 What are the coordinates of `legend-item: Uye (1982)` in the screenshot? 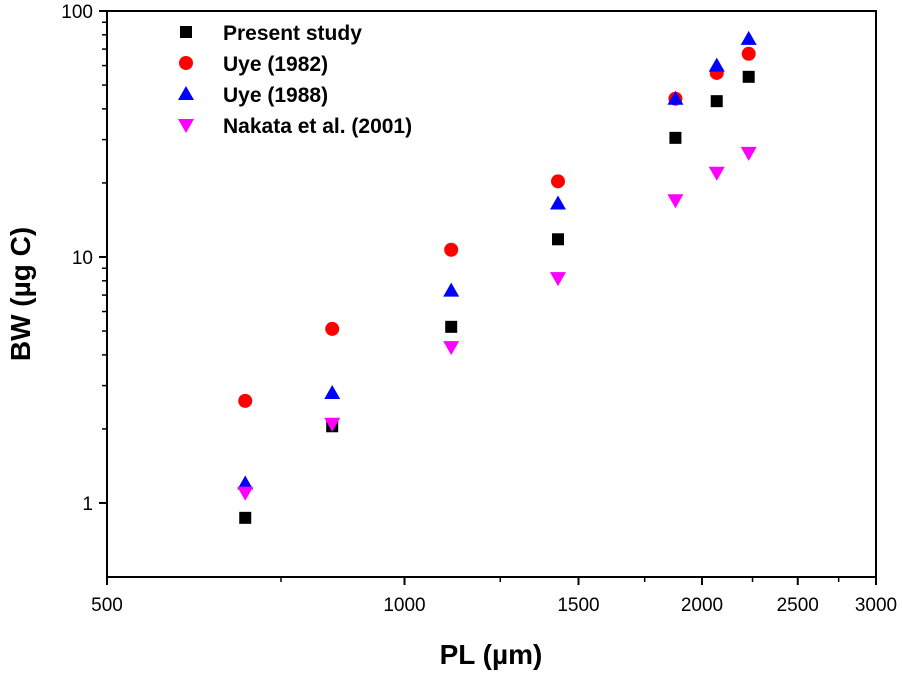 It's located at (253, 64).